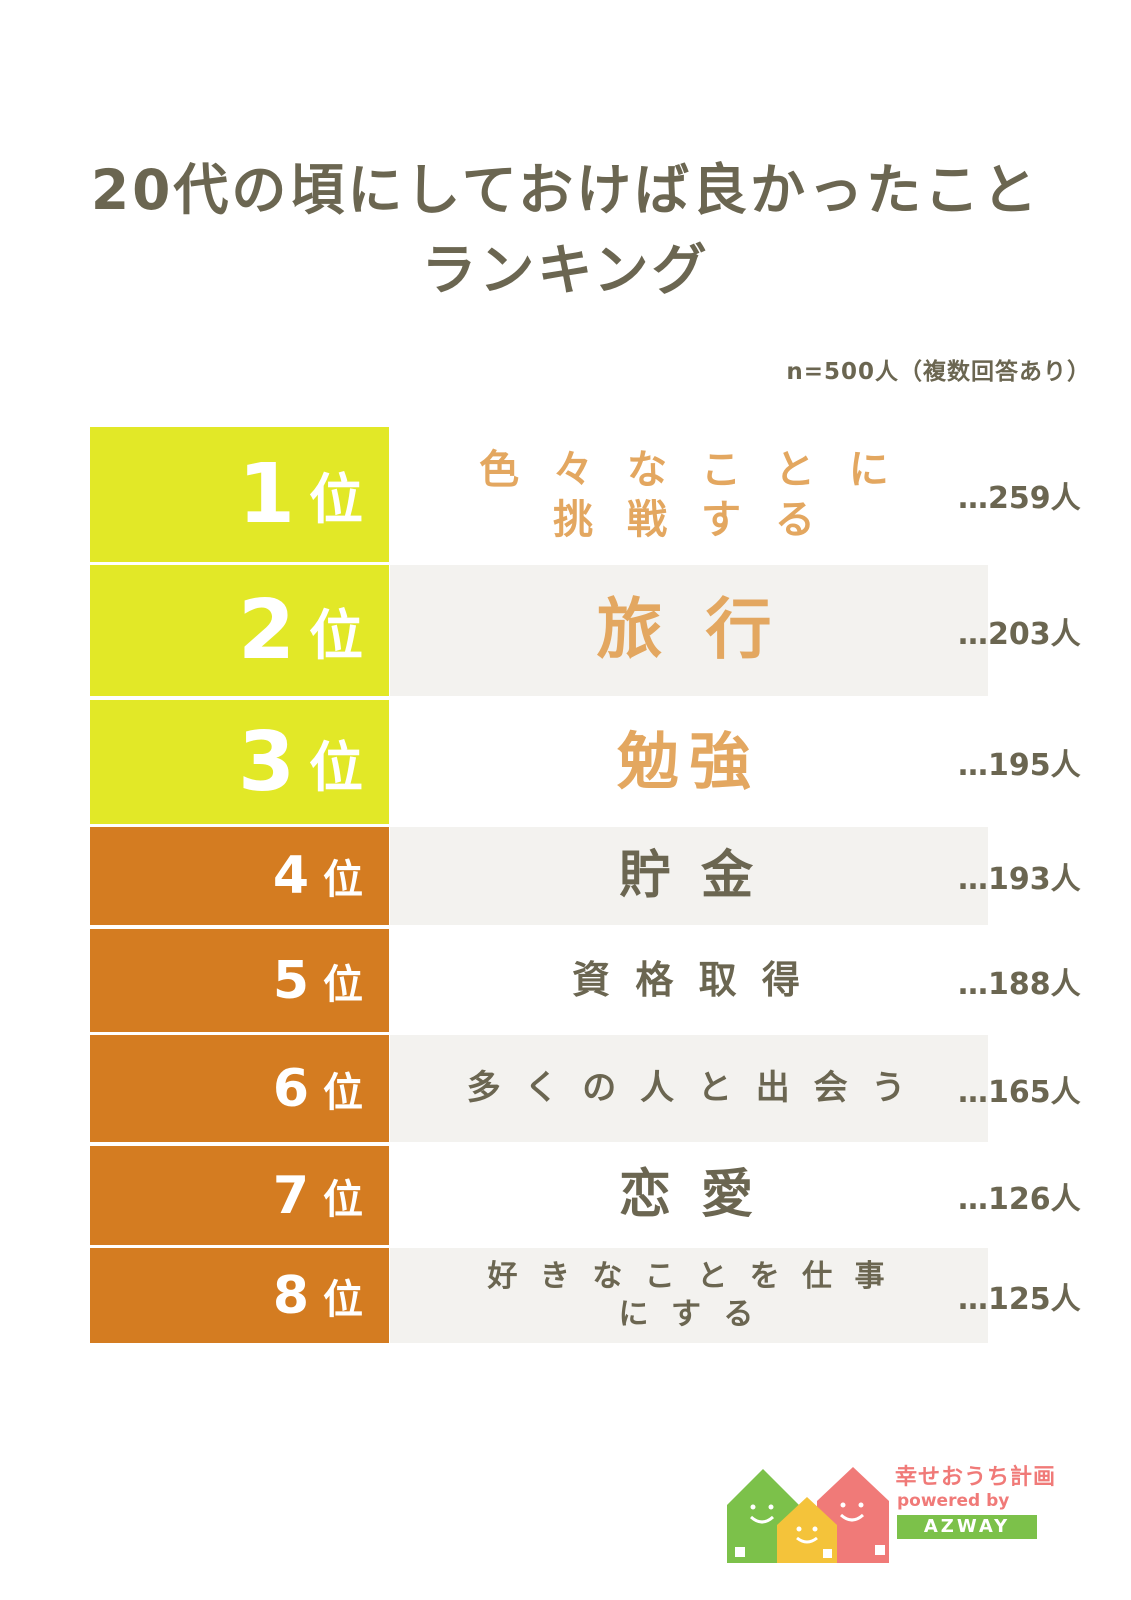 The image size is (1131, 1600). What do you see at coordinates (290, 1295) in the screenshot?
I see `rank-number: 8` at bounding box center [290, 1295].